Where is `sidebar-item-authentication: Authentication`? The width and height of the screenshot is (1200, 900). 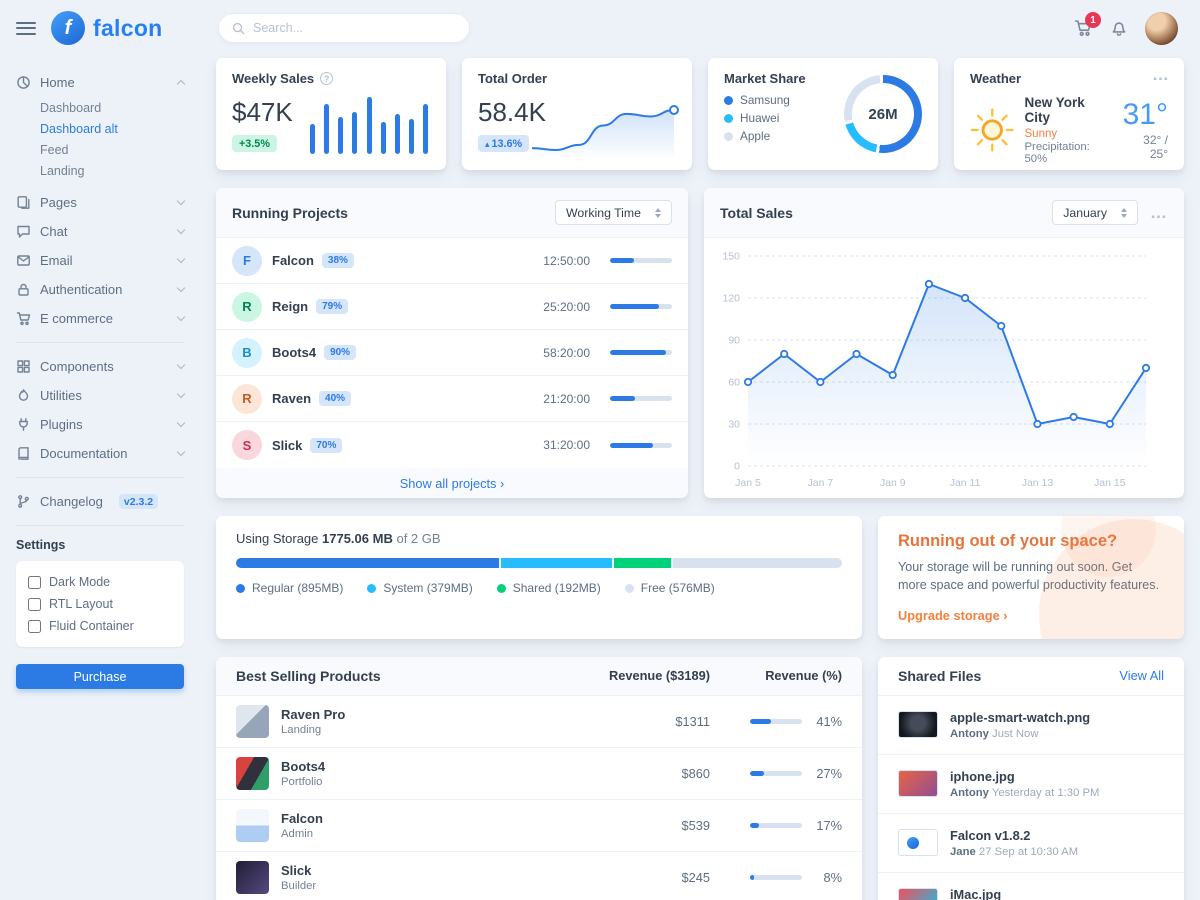
sidebar-item-authentication: Authentication is located at coordinates (101, 289).